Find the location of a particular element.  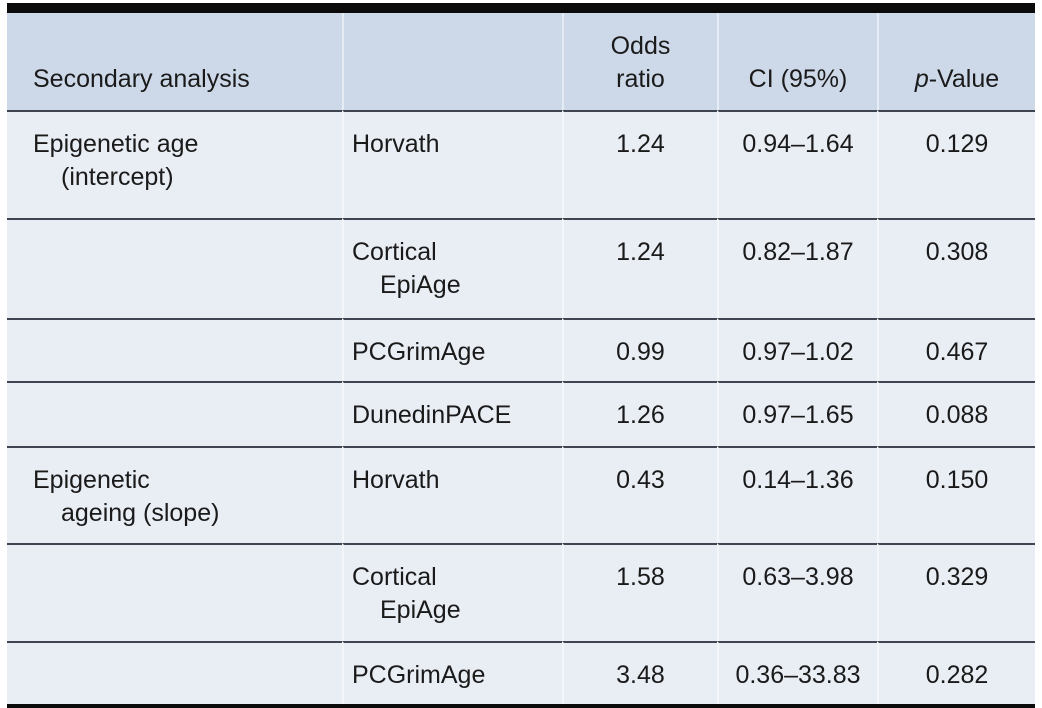

p-value: 0.282 is located at coordinates (956, 672).